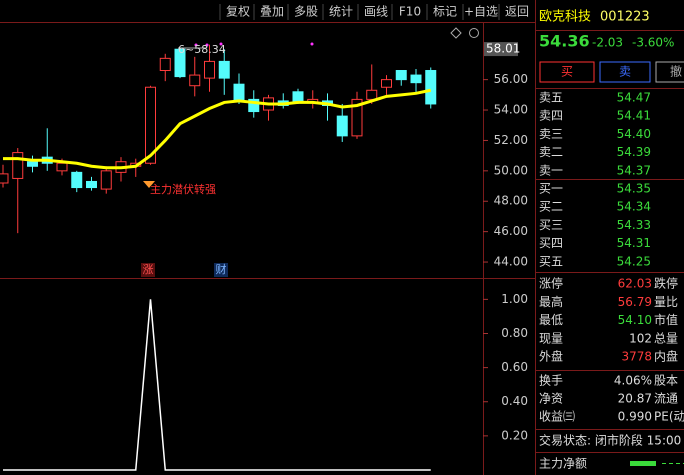 Image resolution: width=684 pixels, height=475 pixels. What do you see at coordinates (511, 262) in the screenshot?
I see `y-tick-label: 44.00` at bounding box center [511, 262].